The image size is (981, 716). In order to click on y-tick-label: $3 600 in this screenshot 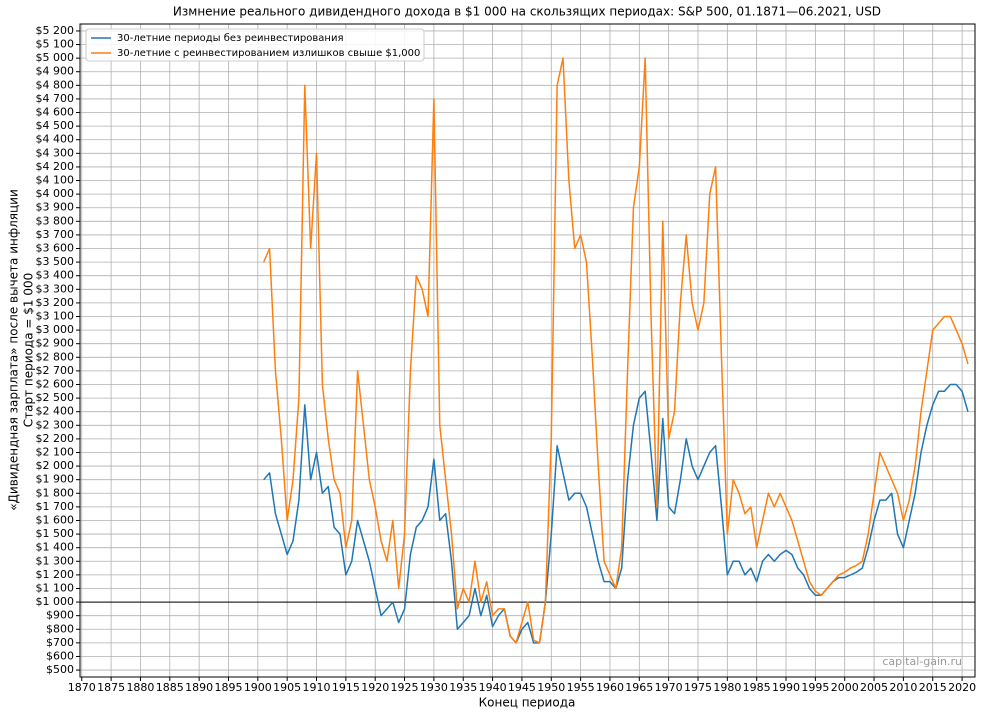, I will do `click(55, 248)`.